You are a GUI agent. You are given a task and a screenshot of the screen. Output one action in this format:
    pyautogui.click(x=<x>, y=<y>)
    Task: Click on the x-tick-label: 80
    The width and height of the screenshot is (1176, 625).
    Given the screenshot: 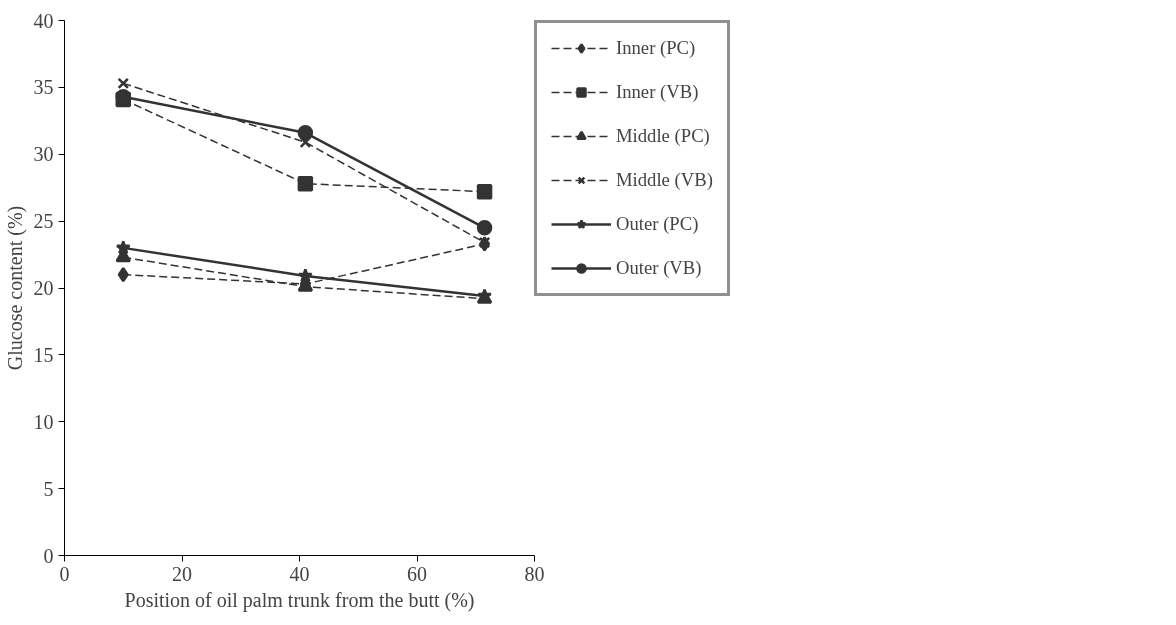 What is the action you would take?
    pyautogui.click(x=534, y=573)
    